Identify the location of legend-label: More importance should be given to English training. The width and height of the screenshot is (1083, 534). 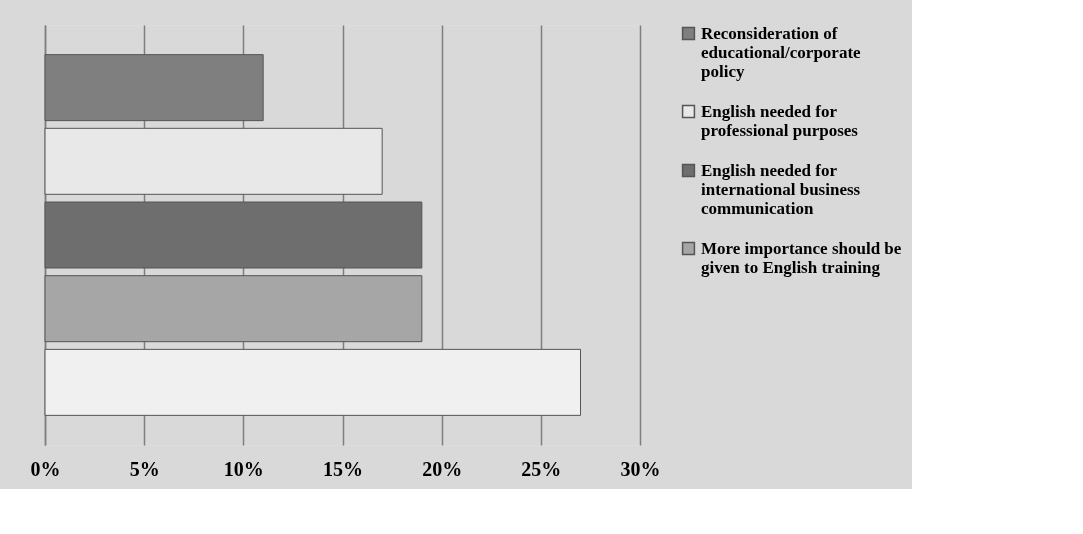
(801, 257).